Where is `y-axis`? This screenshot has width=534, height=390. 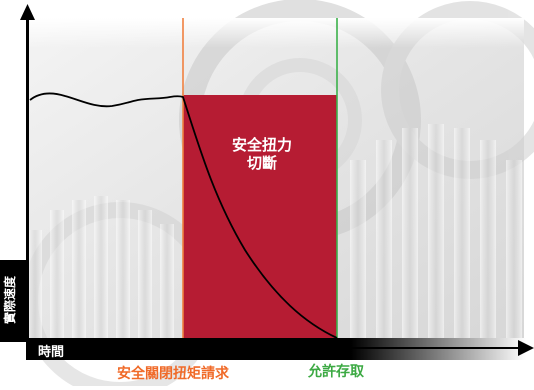
y-axis is located at coordinates (27, 182).